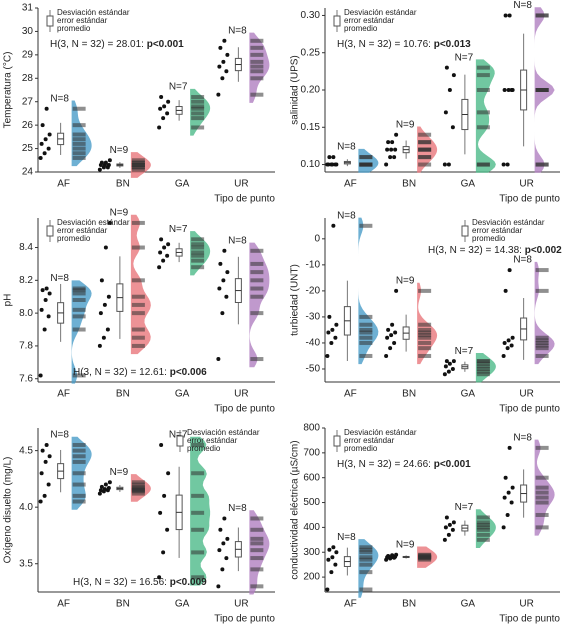 The width and height of the screenshot is (568, 629). I want to click on x-axis-label: Tipo de punto, so click(529, 409).